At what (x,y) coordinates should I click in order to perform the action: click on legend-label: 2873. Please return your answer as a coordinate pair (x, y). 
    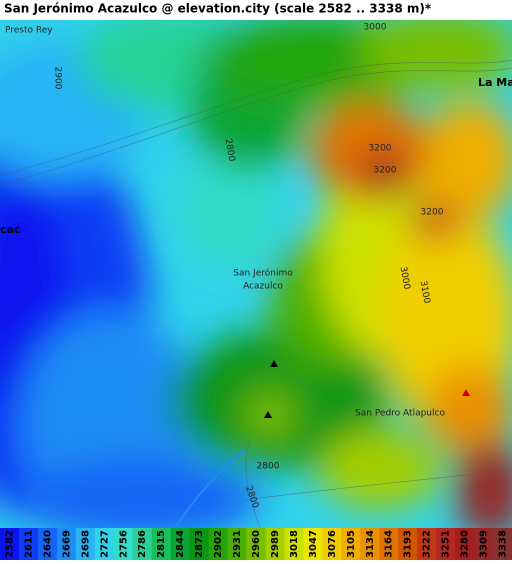
    Looking at the image, I should click on (199, 544).